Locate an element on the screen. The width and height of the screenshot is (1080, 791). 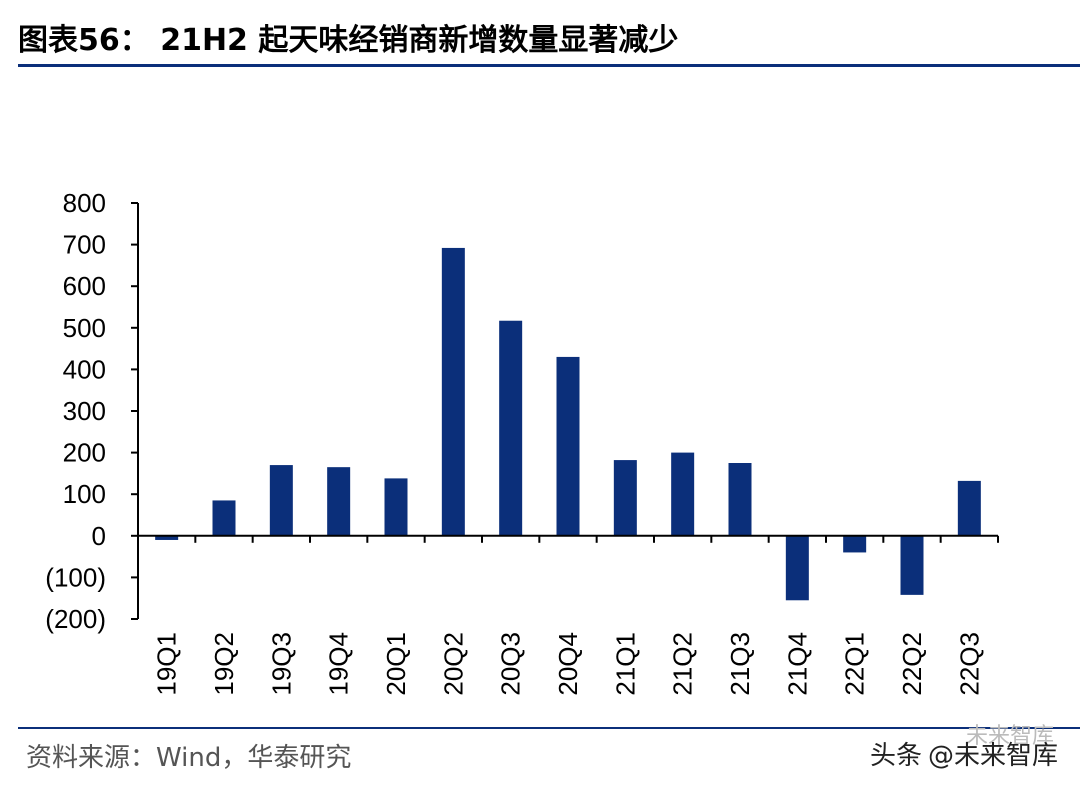
y-tick-label: 500 is located at coordinates (84, 328).